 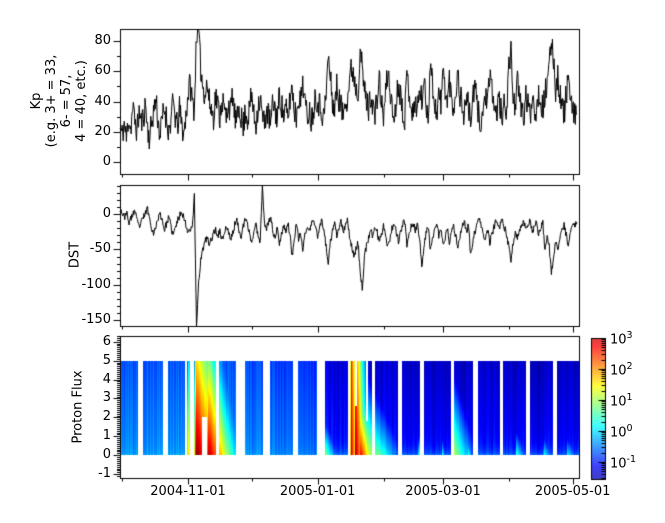 I want to click on kp-y-tick-label: 0, so click(x=106, y=161).